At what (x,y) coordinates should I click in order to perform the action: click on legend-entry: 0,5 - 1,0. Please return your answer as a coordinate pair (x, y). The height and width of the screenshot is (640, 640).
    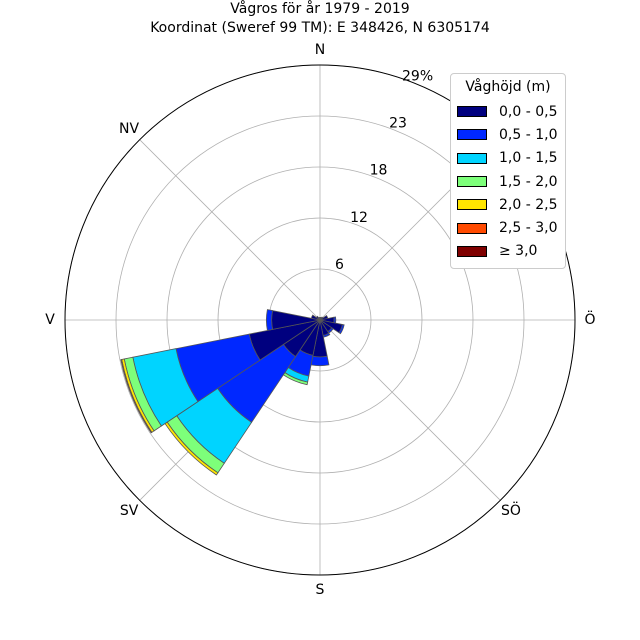
    Looking at the image, I should click on (508, 134).